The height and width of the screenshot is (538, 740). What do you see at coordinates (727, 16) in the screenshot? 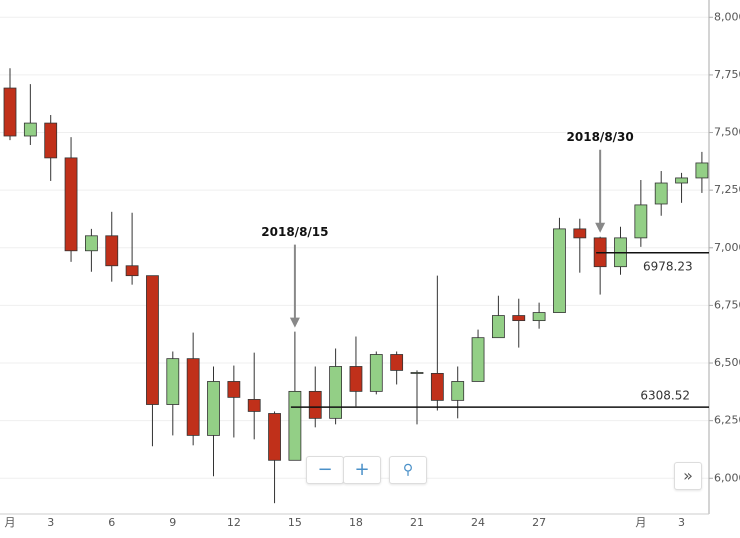
I see `y-tick-label: 8,000` at bounding box center [727, 16].